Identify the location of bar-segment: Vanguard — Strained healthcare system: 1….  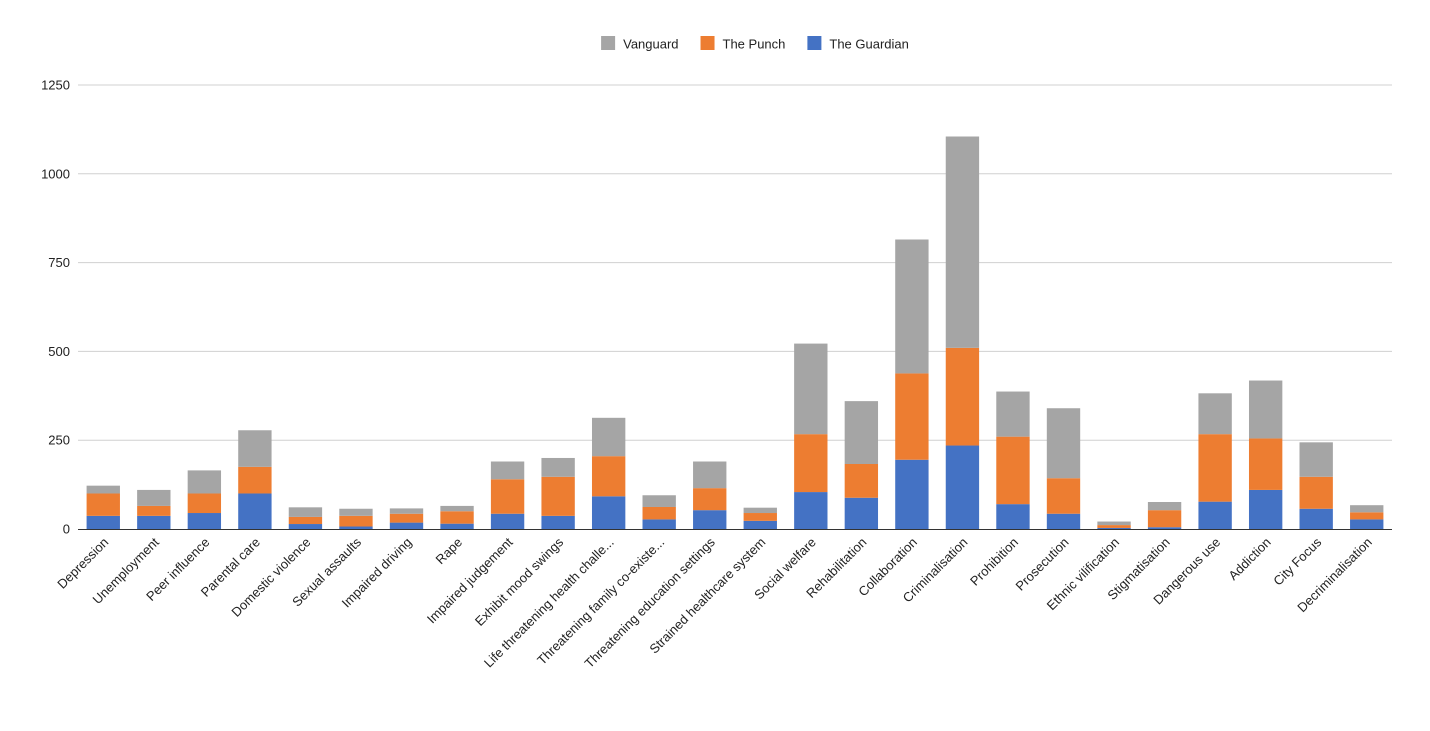
(760, 510).